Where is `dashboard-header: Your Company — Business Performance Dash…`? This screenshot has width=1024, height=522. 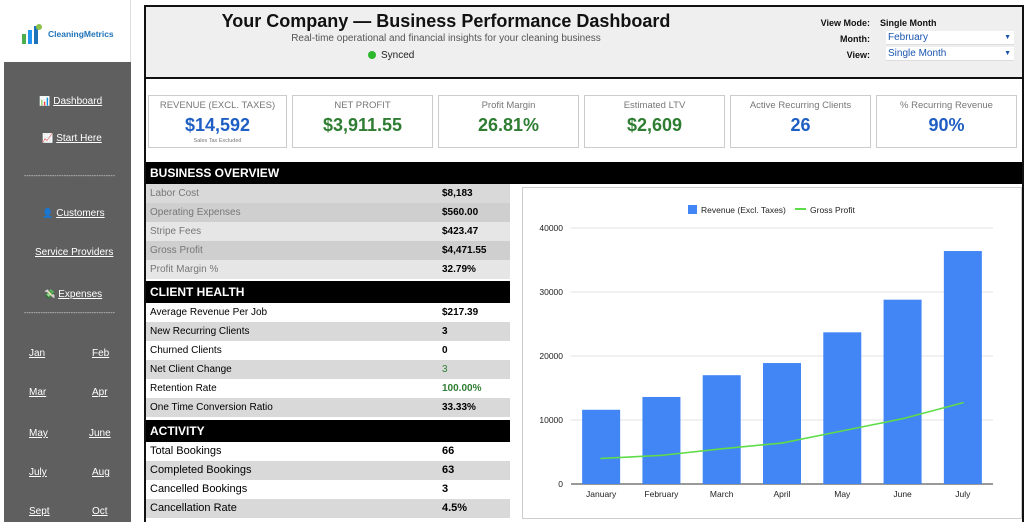 dashboard-header: Your Company — Business Performance Dash… is located at coordinates (584, 43).